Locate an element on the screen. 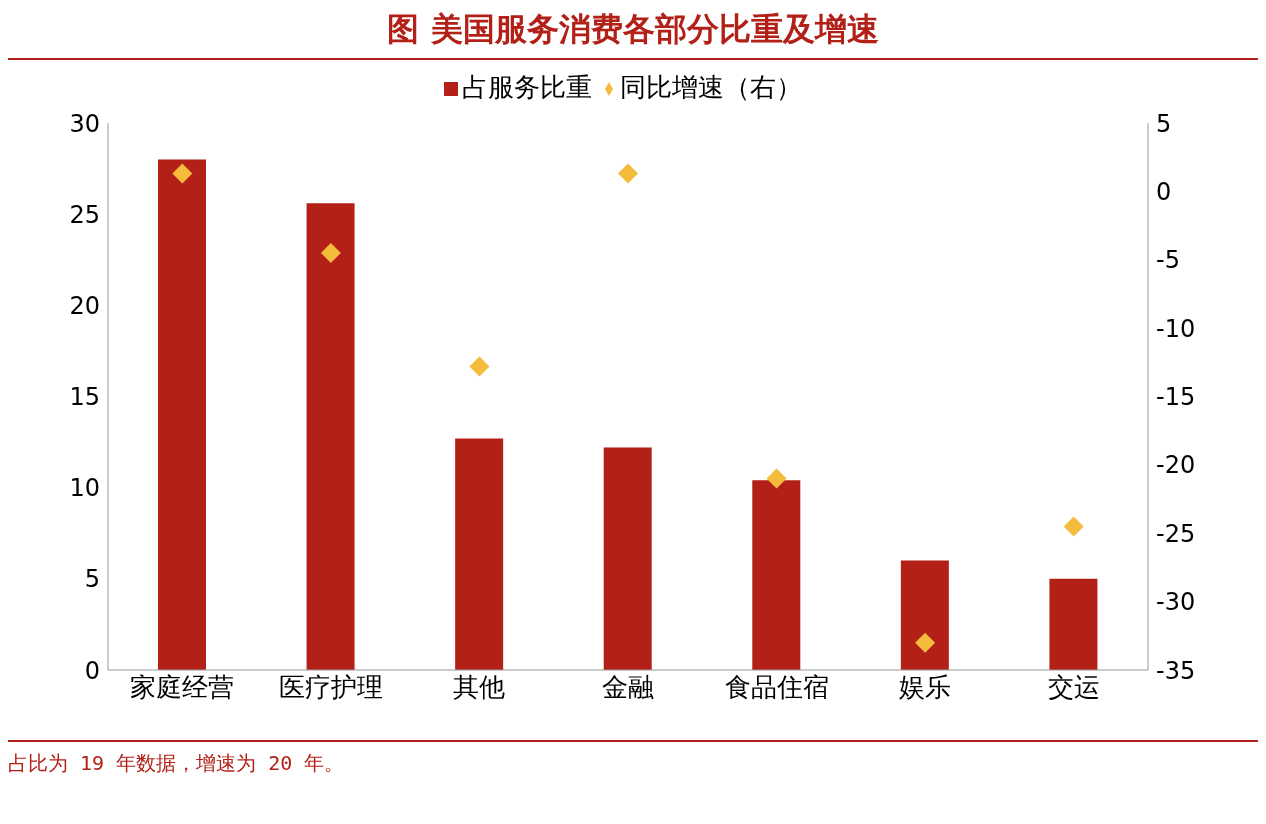 This screenshot has width=1266, height=824. y2-tick-label: 0 is located at coordinates (1164, 191).